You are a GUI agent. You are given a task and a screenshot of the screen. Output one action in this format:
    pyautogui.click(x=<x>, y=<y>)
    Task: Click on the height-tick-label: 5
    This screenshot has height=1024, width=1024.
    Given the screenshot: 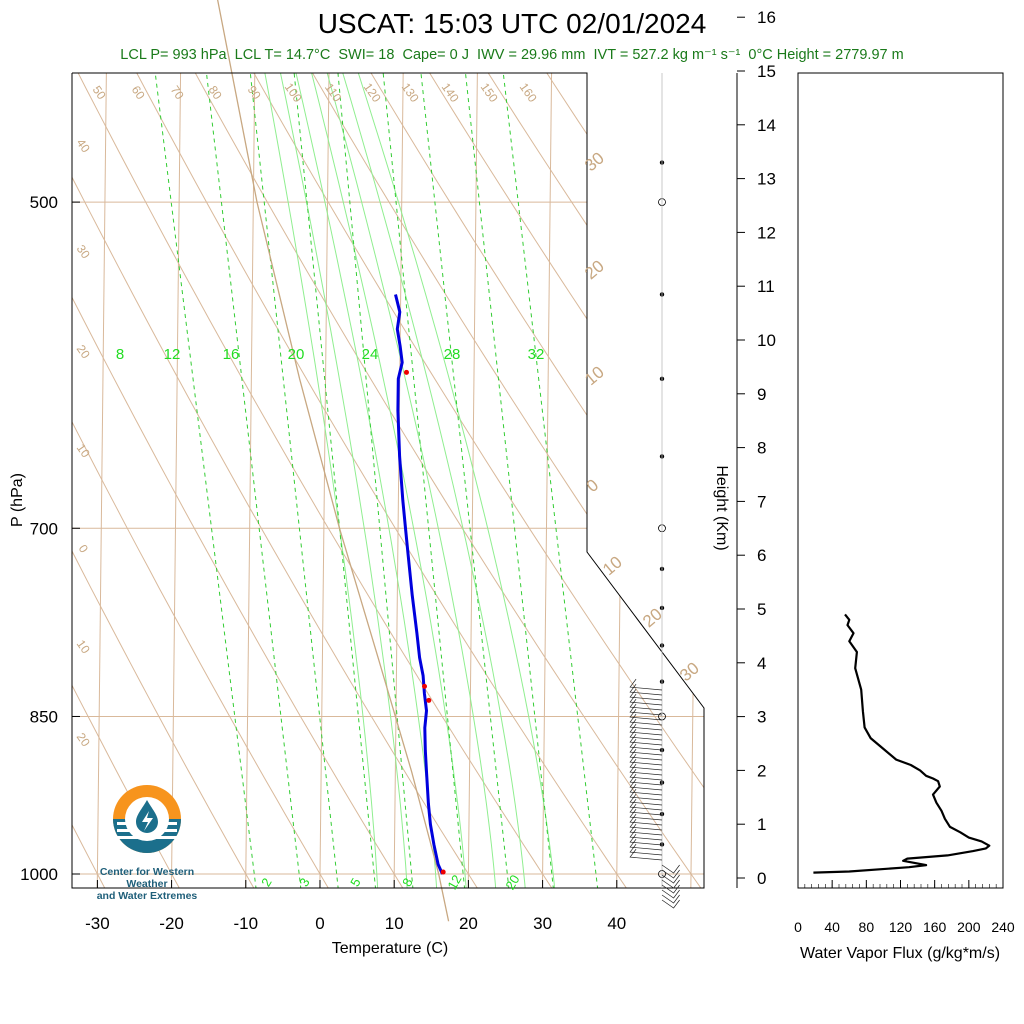 What is the action you would take?
    pyautogui.click(x=761, y=609)
    